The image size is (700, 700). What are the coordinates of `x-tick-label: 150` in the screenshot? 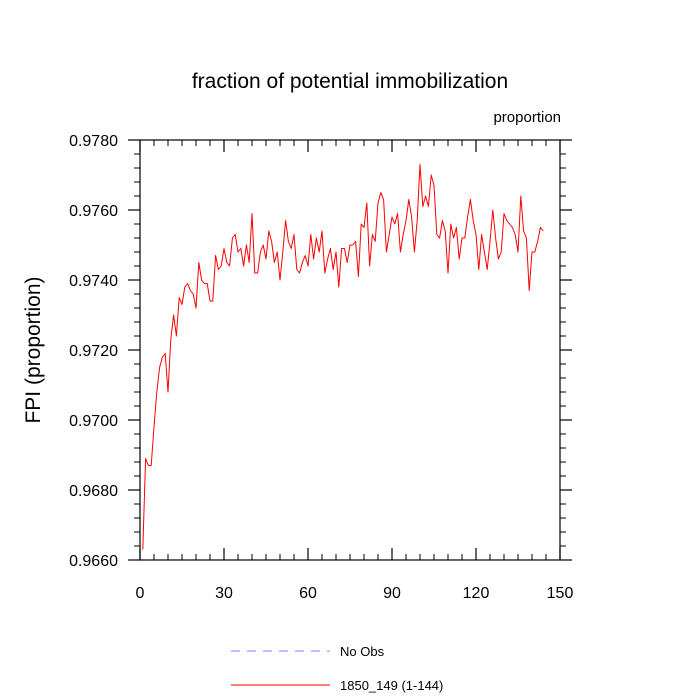 It's located at (560, 593).